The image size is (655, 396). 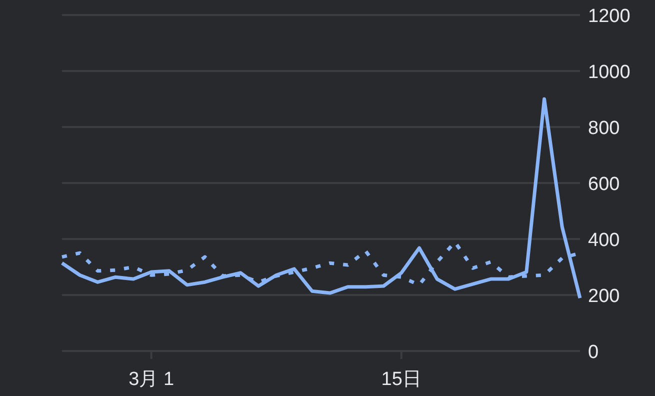 I want to click on y-tick-label: 1200, so click(x=609, y=16).